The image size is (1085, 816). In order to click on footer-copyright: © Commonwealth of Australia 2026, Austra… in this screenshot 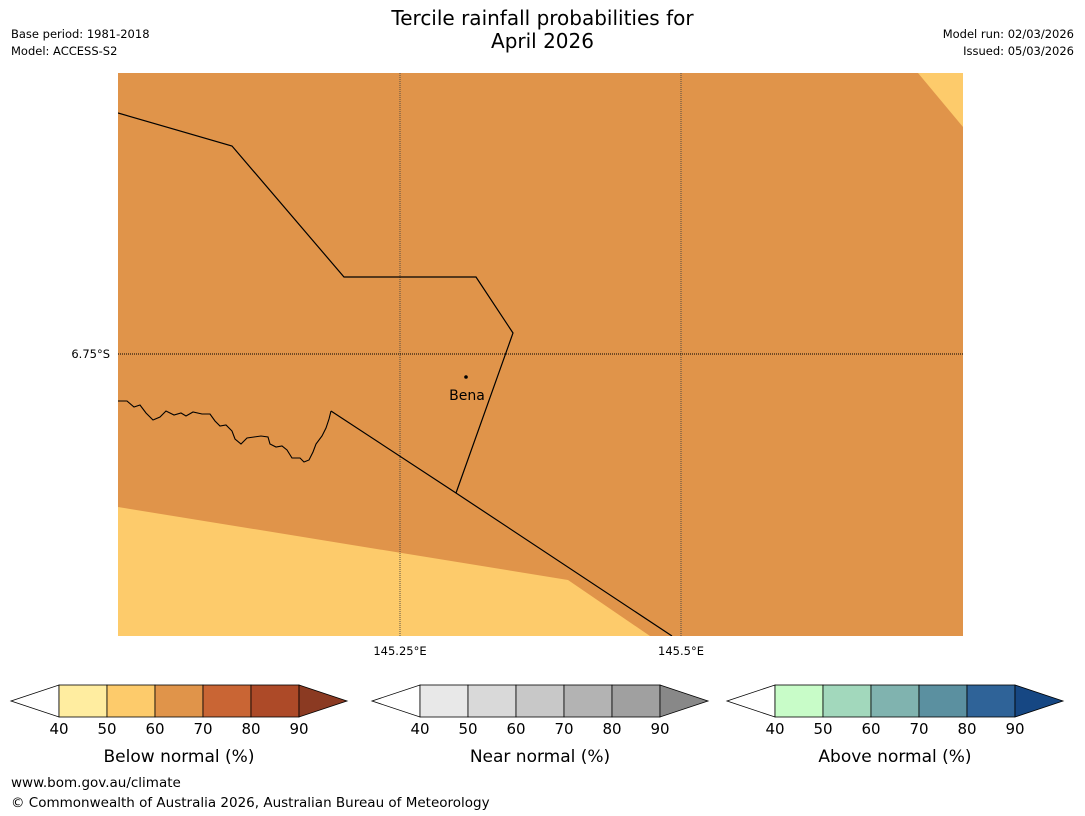, I will do `click(250, 803)`.